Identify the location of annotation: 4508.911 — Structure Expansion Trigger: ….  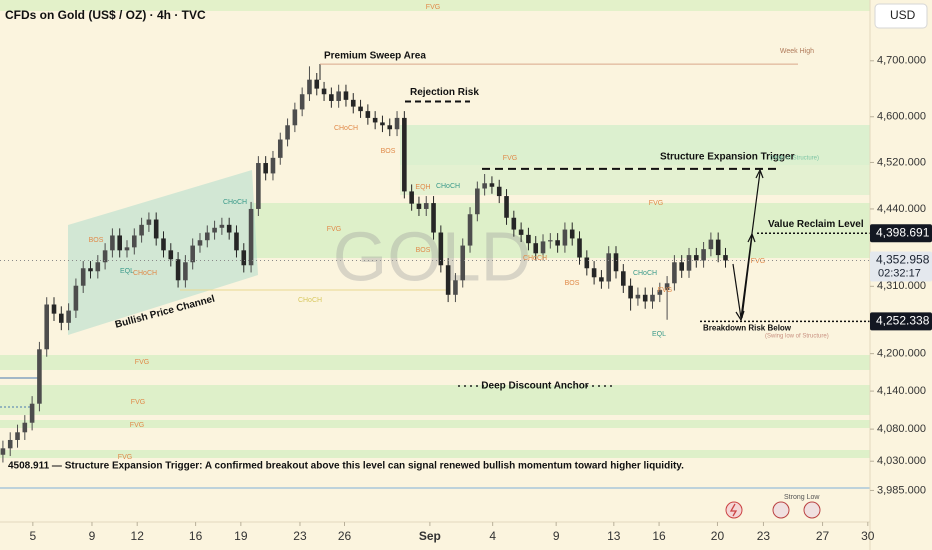
(346, 466).